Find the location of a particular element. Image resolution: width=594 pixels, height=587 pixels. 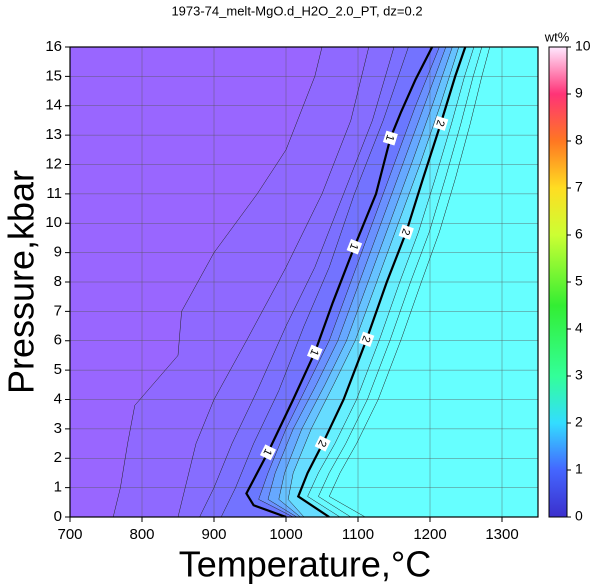

y-tick-label: 5 is located at coordinates (58, 369).